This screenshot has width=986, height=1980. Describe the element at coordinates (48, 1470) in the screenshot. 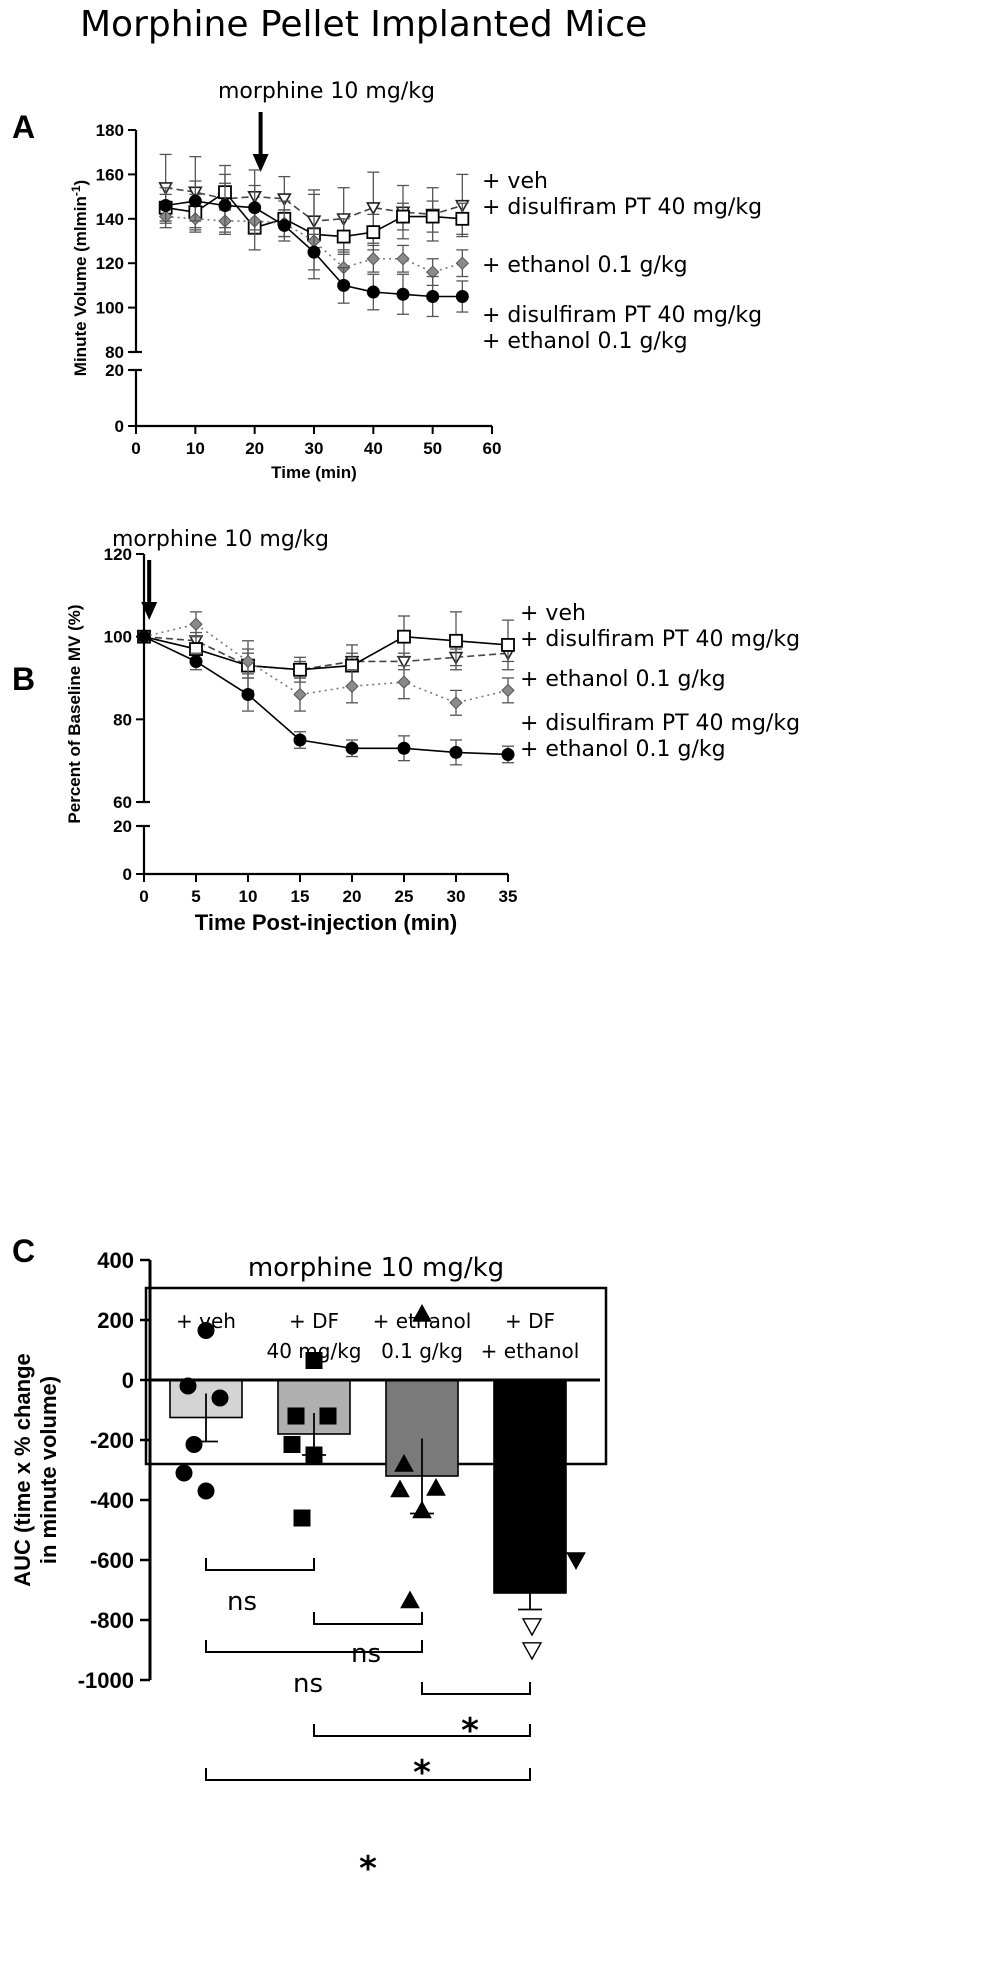

I see `y-axis-label: in minute volume)` at that location.